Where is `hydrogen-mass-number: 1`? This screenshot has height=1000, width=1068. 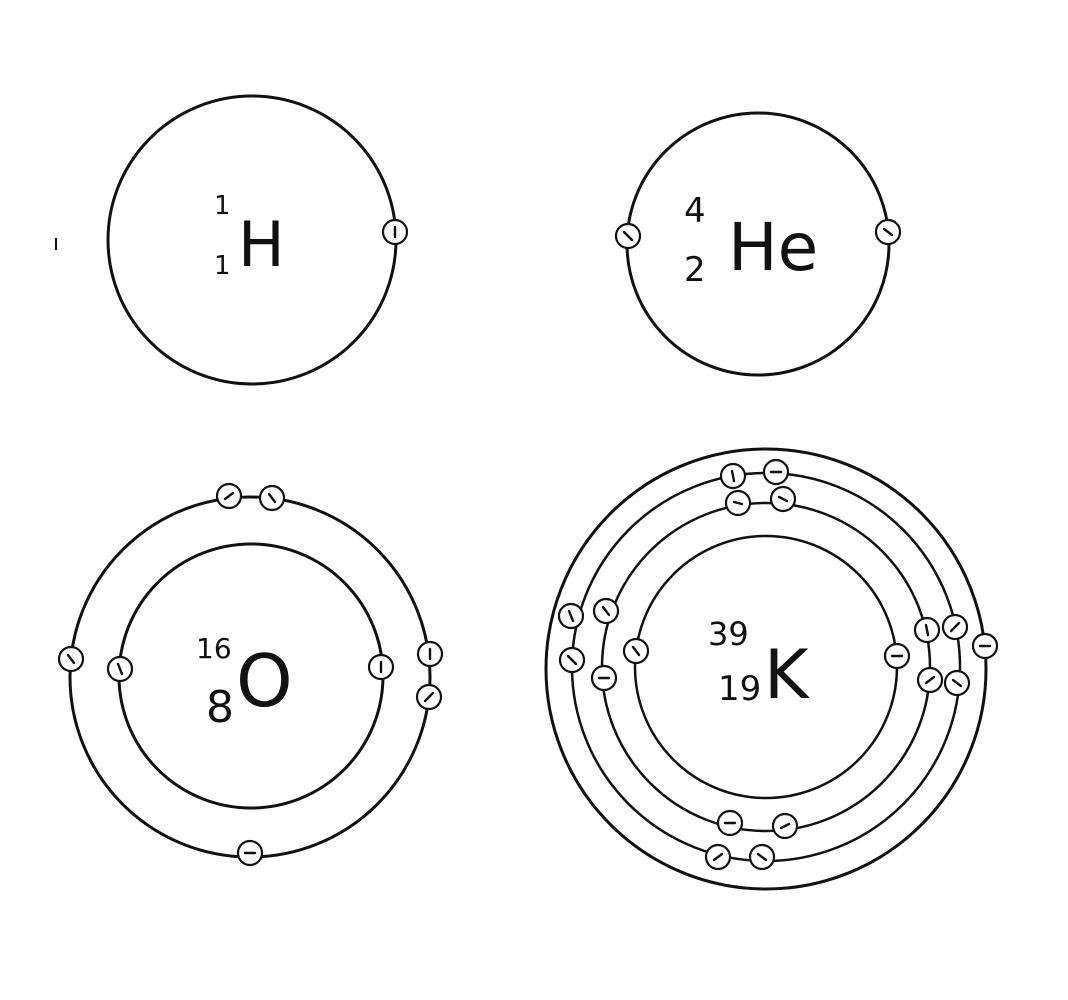
hydrogen-mass-number: 1 is located at coordinates (222, 206).